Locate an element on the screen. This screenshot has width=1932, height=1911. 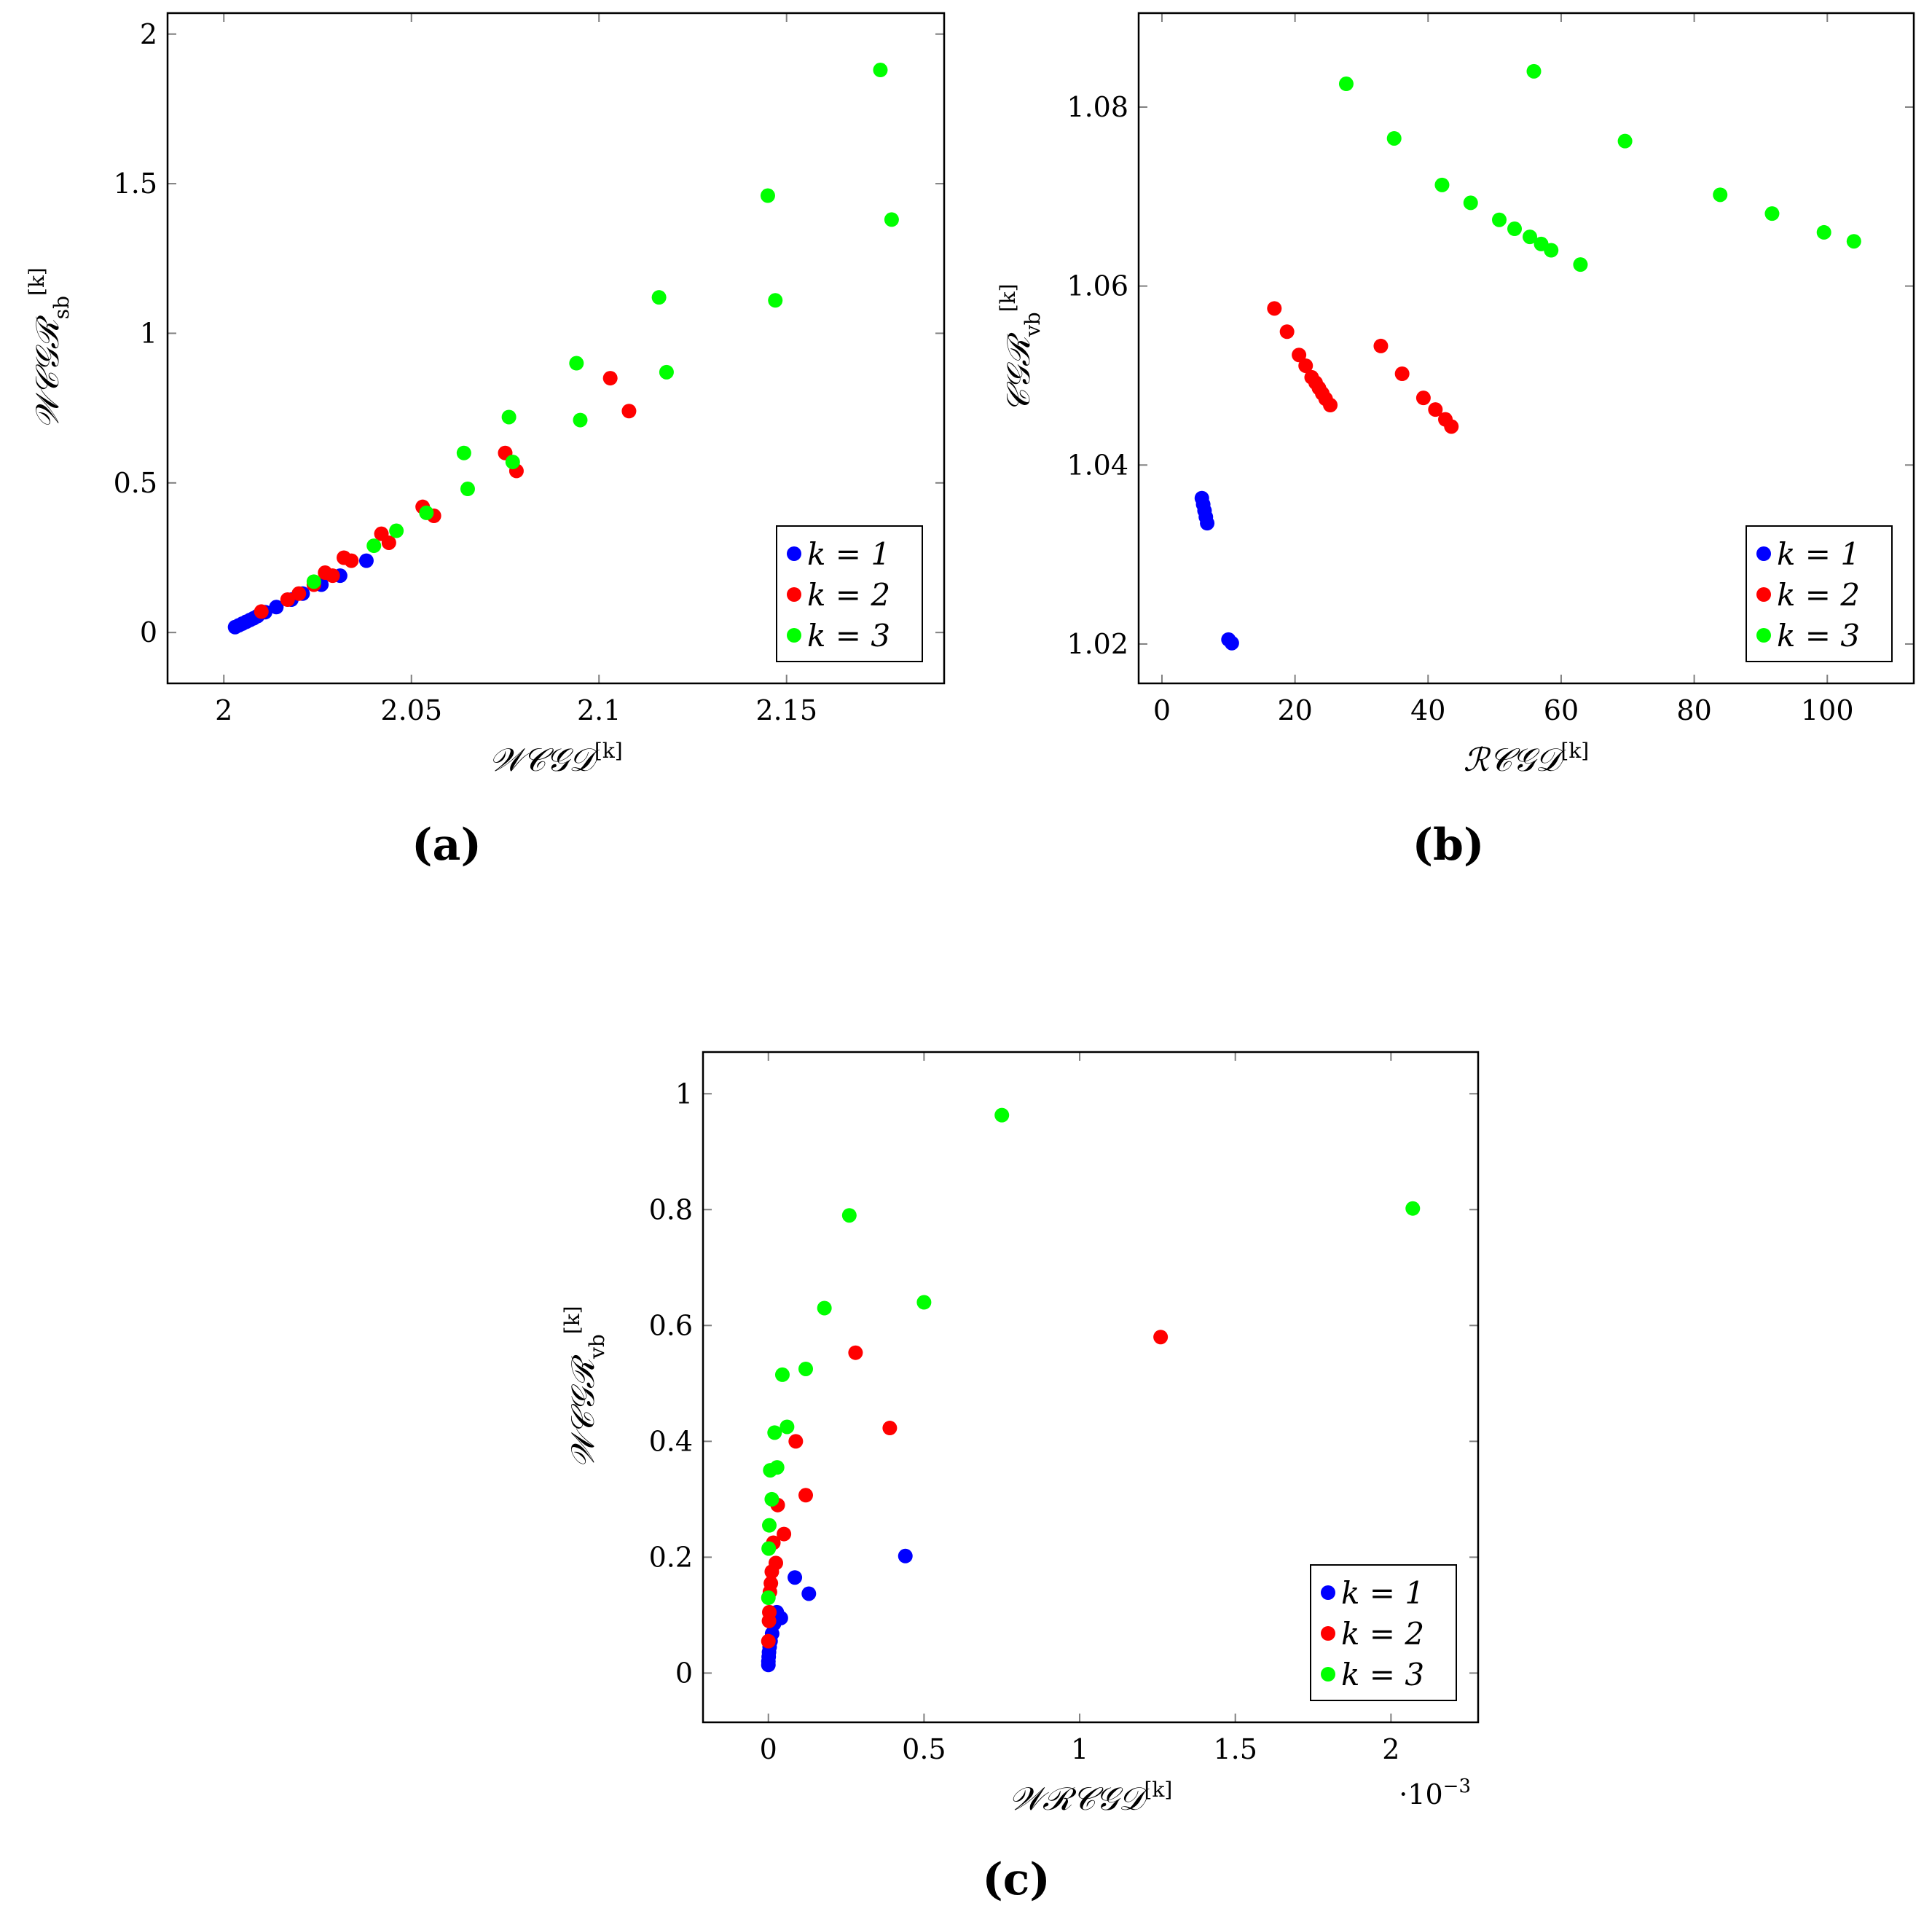
y-tick-label: 1 is located at coordinates (684, 1094).